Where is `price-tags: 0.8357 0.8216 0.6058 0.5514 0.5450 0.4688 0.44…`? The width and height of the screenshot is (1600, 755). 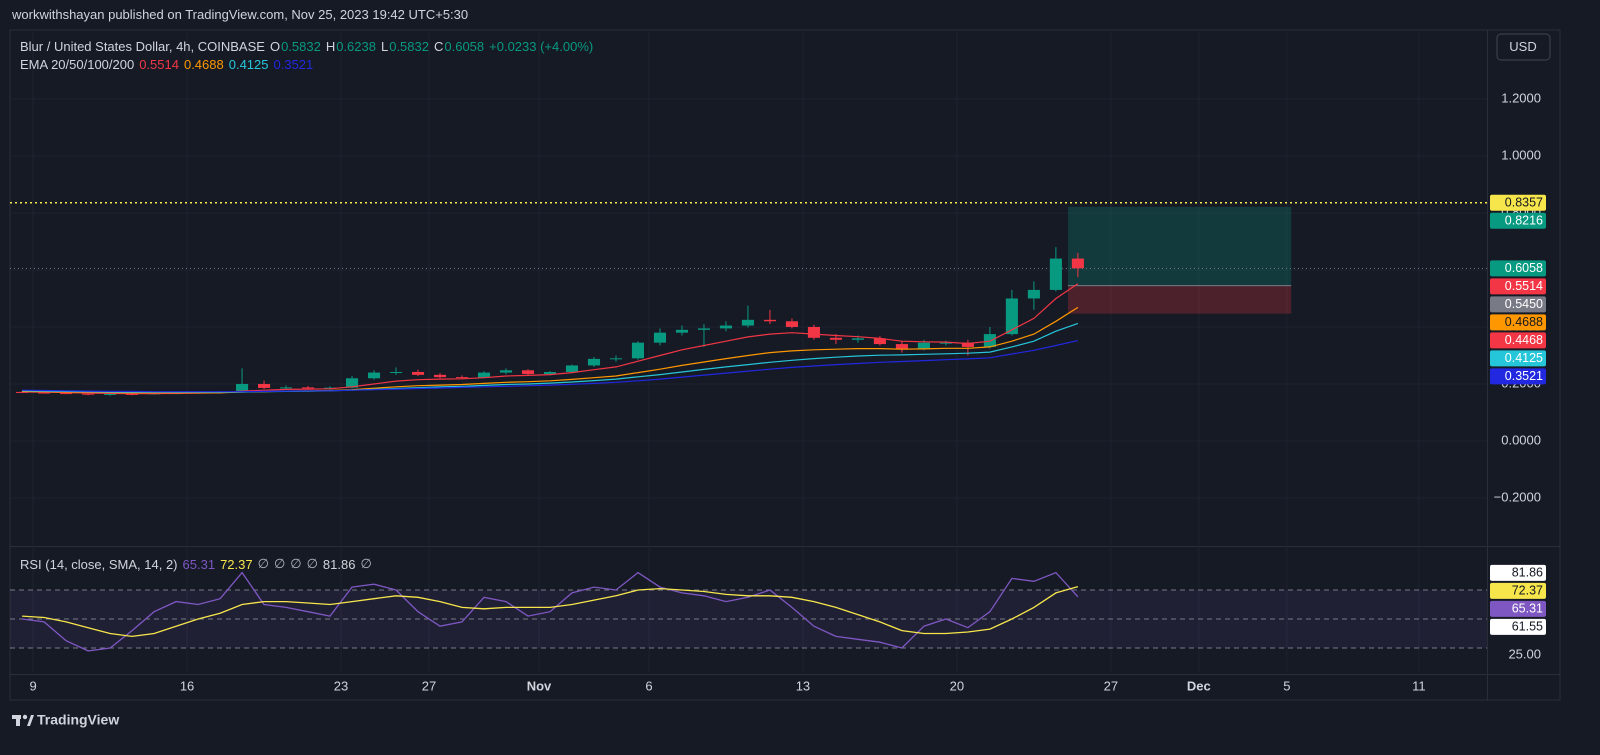
price-tags: 0.8357 0.8216 0.6058 0.5514 0.5450 0.4688 0.44… is located at coordinates (1518, 414).